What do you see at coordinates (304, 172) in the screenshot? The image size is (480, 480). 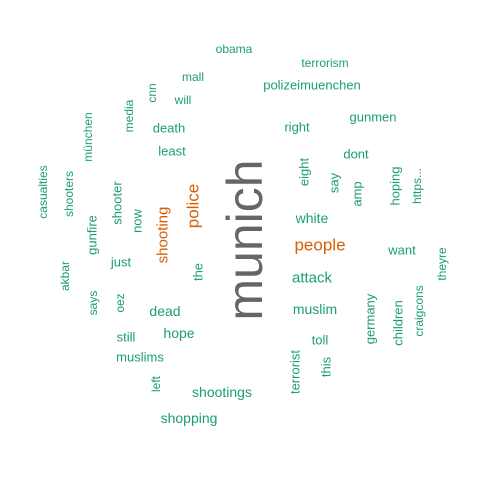 I see `word-eight: eight` at bounding box center [304, 172].